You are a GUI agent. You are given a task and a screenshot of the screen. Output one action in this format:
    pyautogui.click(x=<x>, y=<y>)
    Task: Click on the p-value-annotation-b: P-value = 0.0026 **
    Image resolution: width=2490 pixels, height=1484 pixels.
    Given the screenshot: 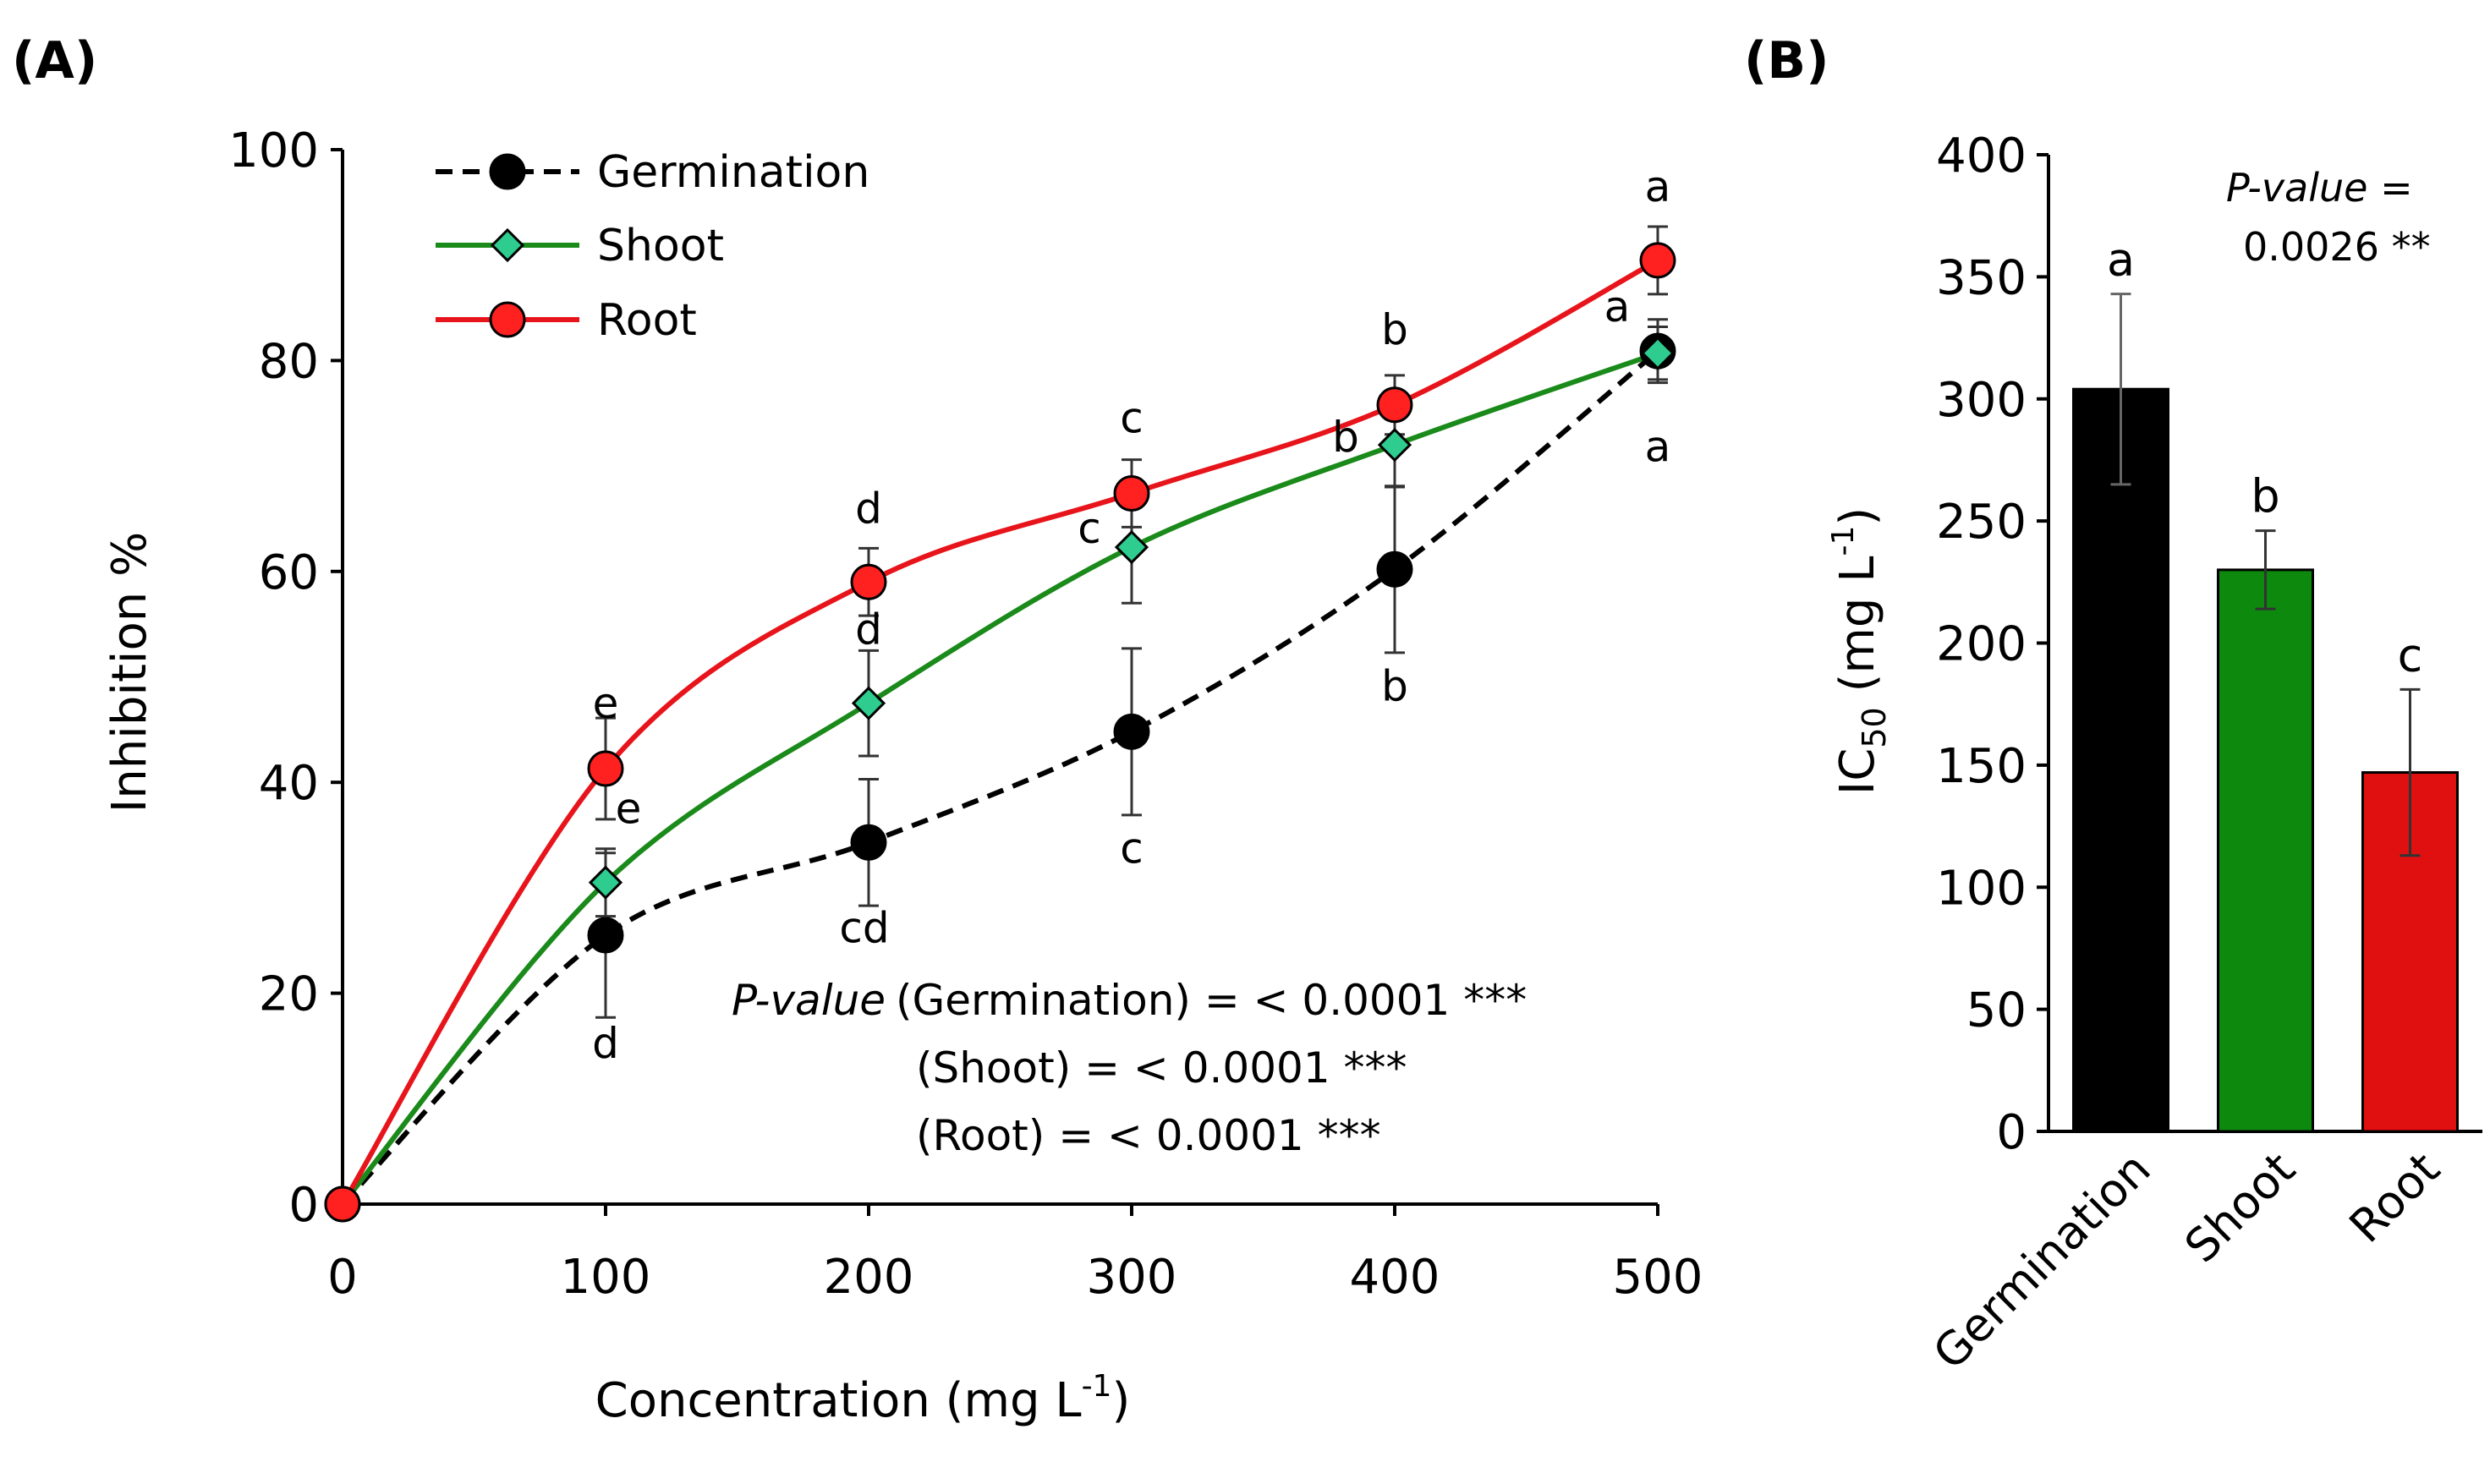 What is the action you would take?
    pyautogui.click(x=2328, y=217)
    